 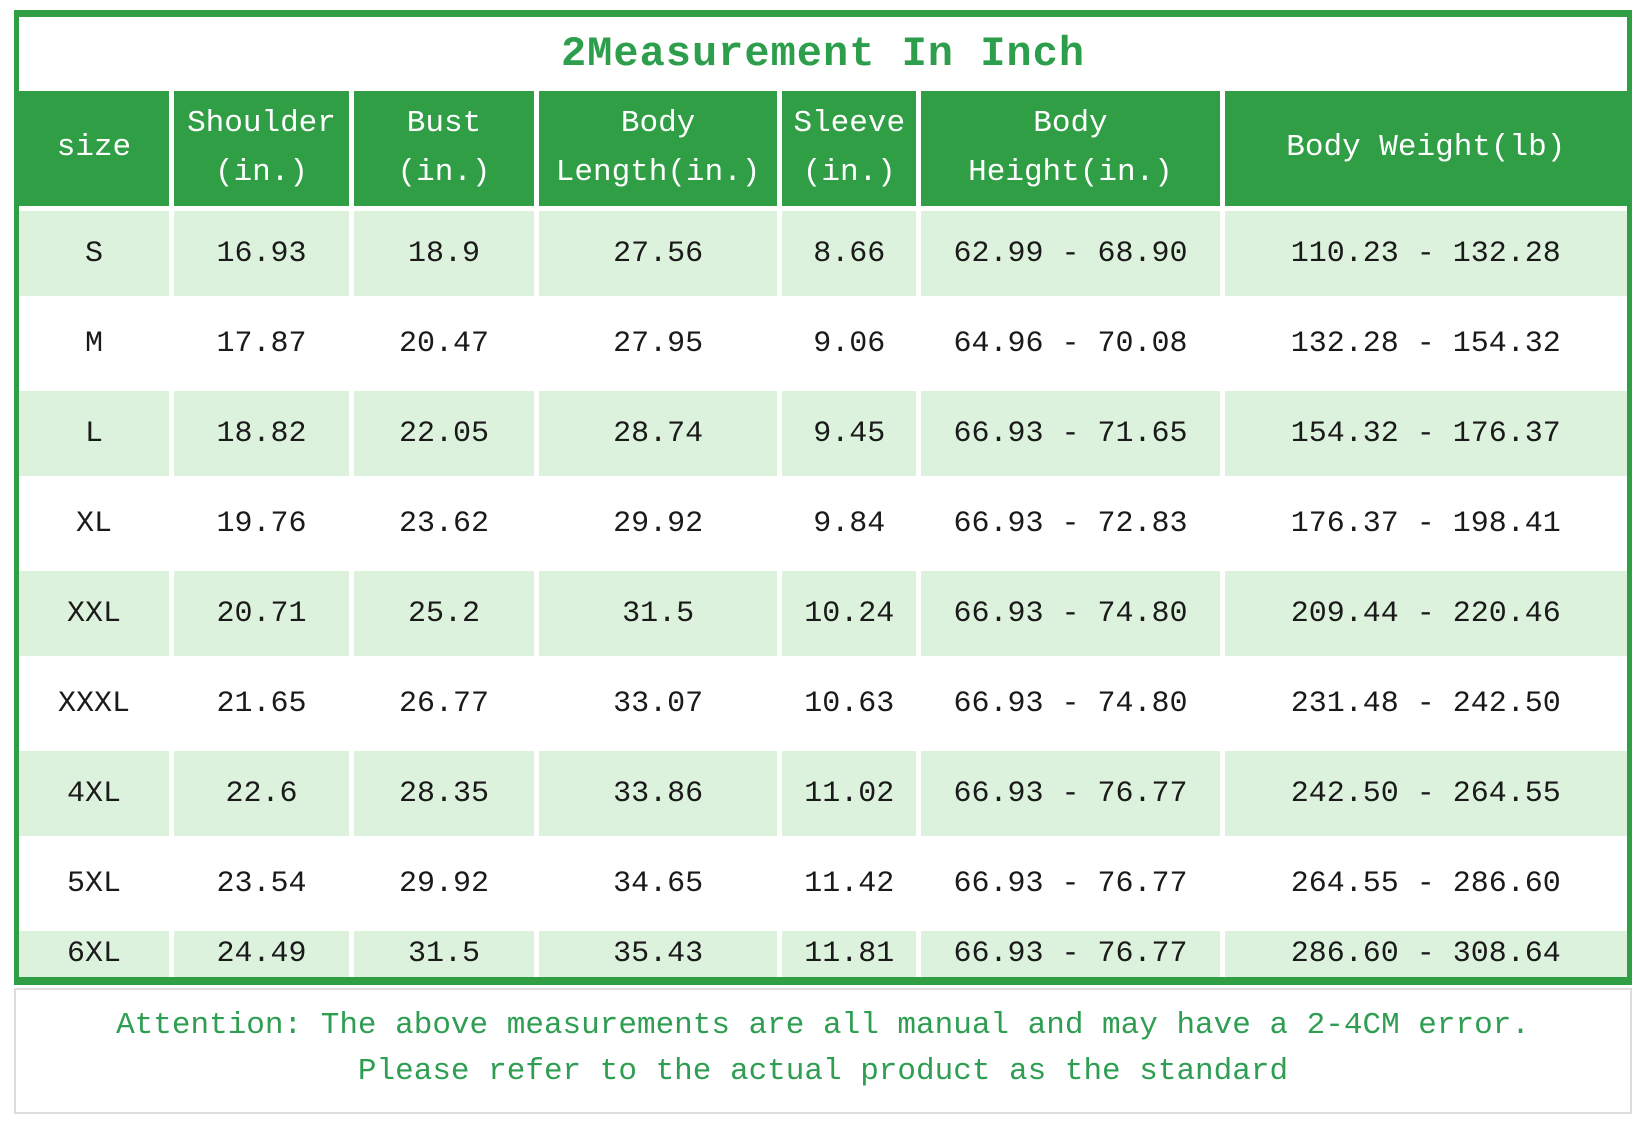 What do you see at coordinates (94, 343) in the screenshot?
I see `size-cell: M` at bounding box center [94, 343].